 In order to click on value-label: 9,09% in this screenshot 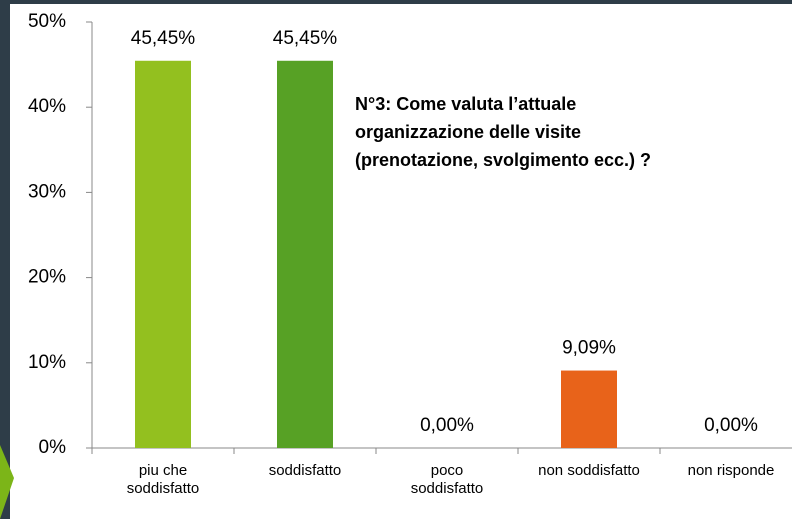, I will do `click(589, 348)`.